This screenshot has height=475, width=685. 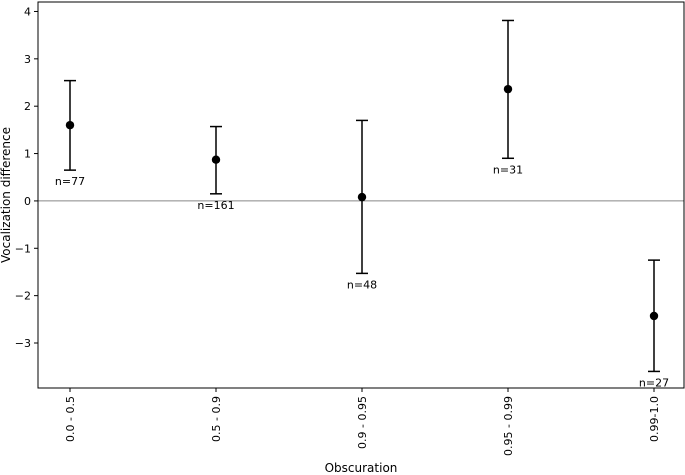 What do you see at coordinates (215, 205) in the screenshot?
I see `sample-size-label: n=161` at bounding box center [215, 205].